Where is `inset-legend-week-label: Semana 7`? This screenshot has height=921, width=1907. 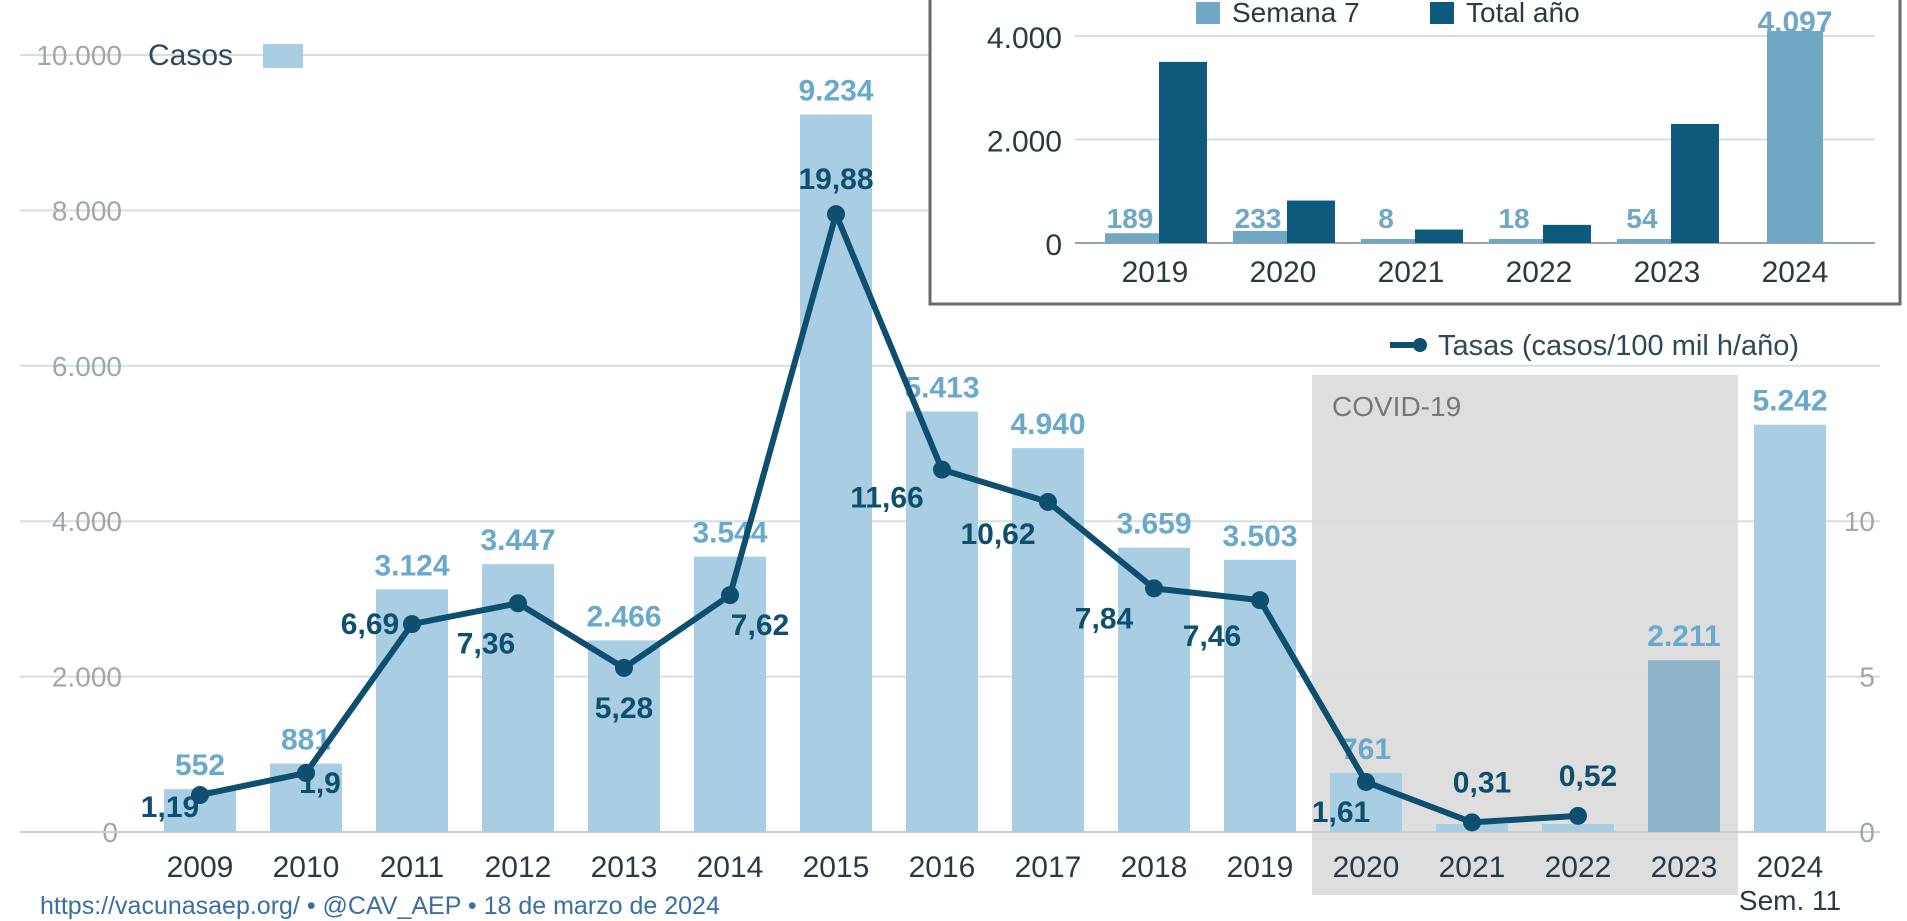
inset-legend-week-label: Semana 7 is located at coordinates (1296, 14).